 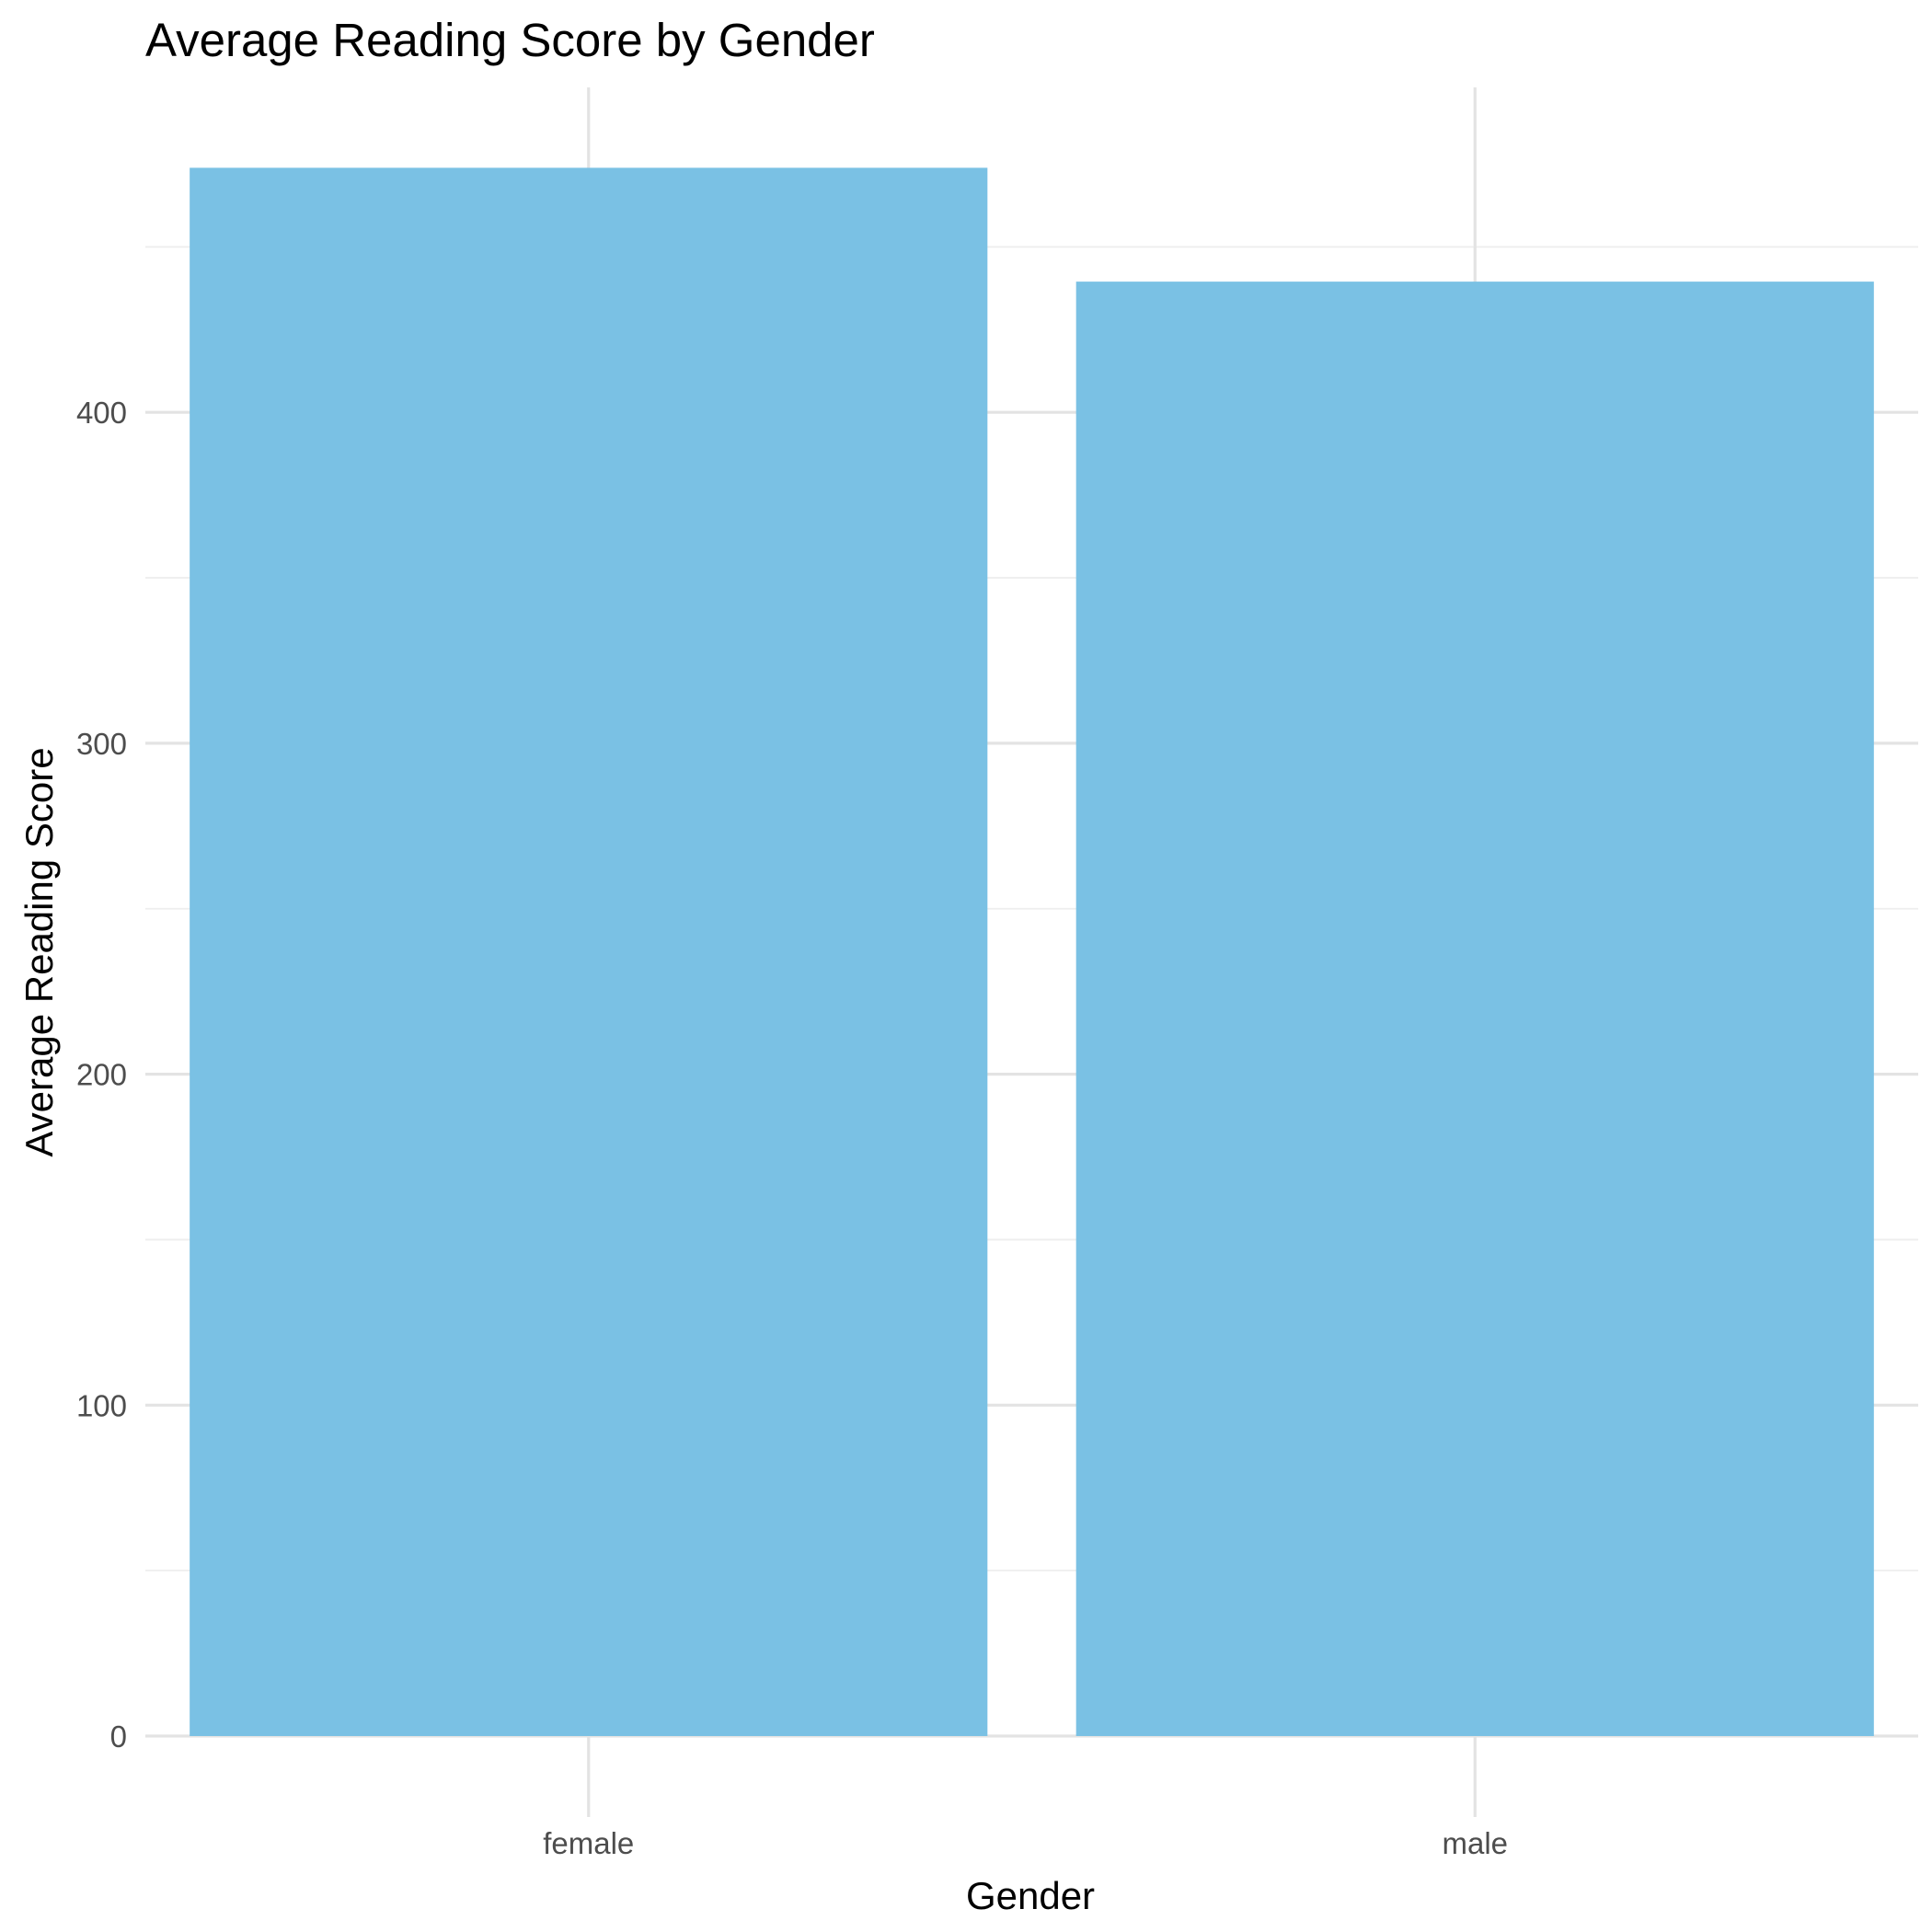 I want to click on y-tick-label: 300, so click(x=101, y=744).